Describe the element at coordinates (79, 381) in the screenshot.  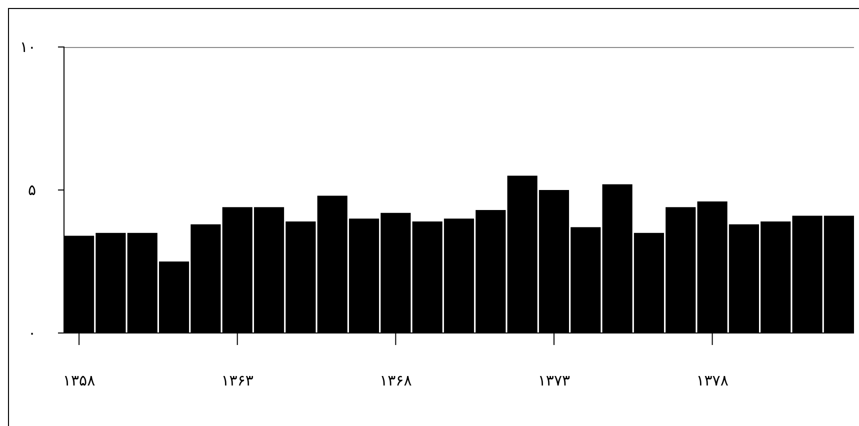
I see `x-tick-label: ۱۳۵۸` at that location.